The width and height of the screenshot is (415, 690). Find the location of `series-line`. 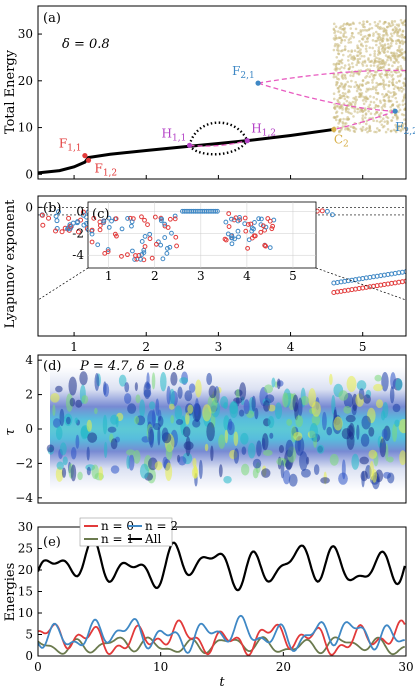

series-line is located at coordinates (222, 564).